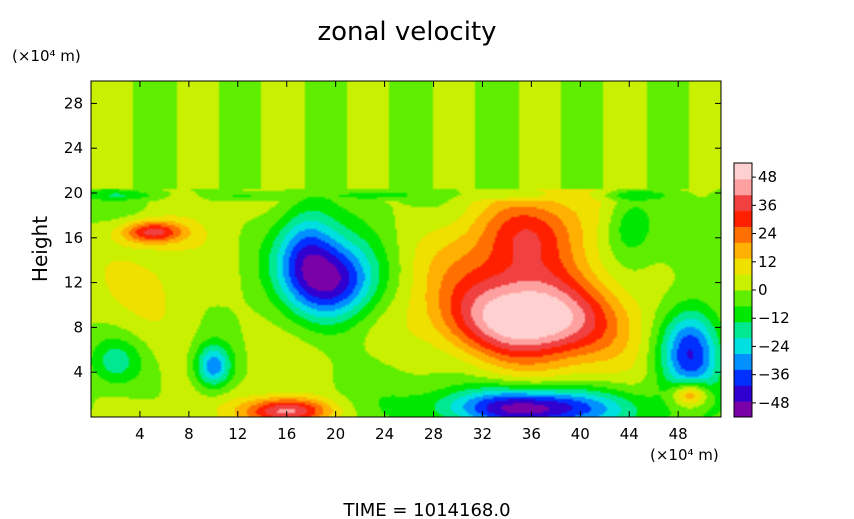 This screenshot has height=519, width=854. What do you see at coordinates (678, 434) in the screenshot?
I see `x-tick-label: 48` at bounding box center [678, 434].